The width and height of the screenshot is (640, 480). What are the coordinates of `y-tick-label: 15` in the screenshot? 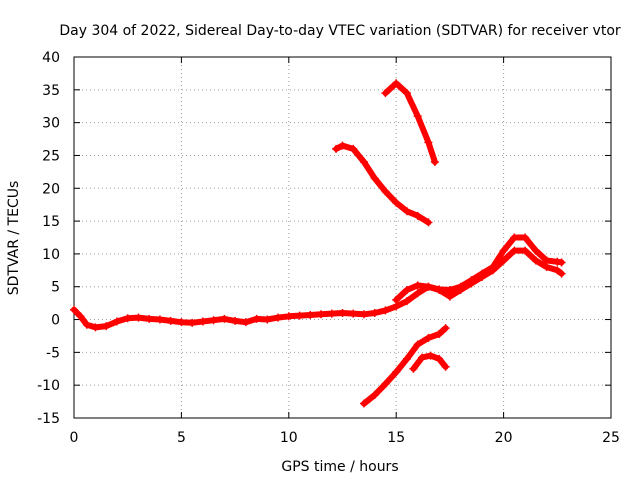 It's located at (51, 222).